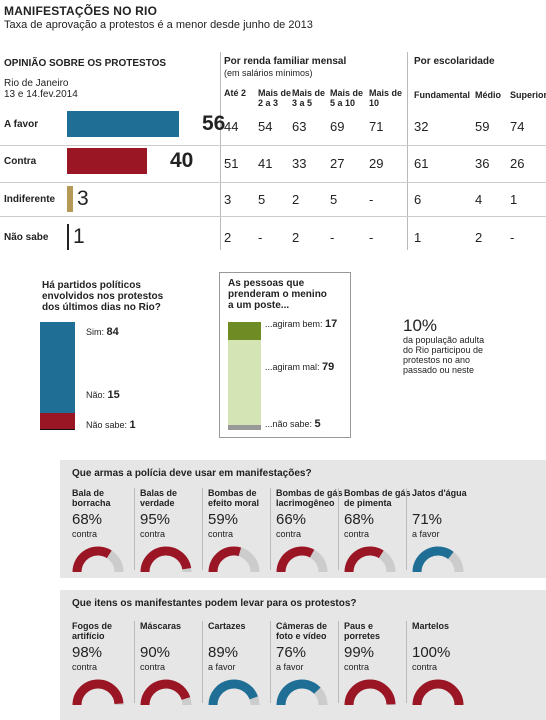 This screenshot has height=720, width=546. I want to click on parties-label-text: Não sabe:, so click(108, 425).